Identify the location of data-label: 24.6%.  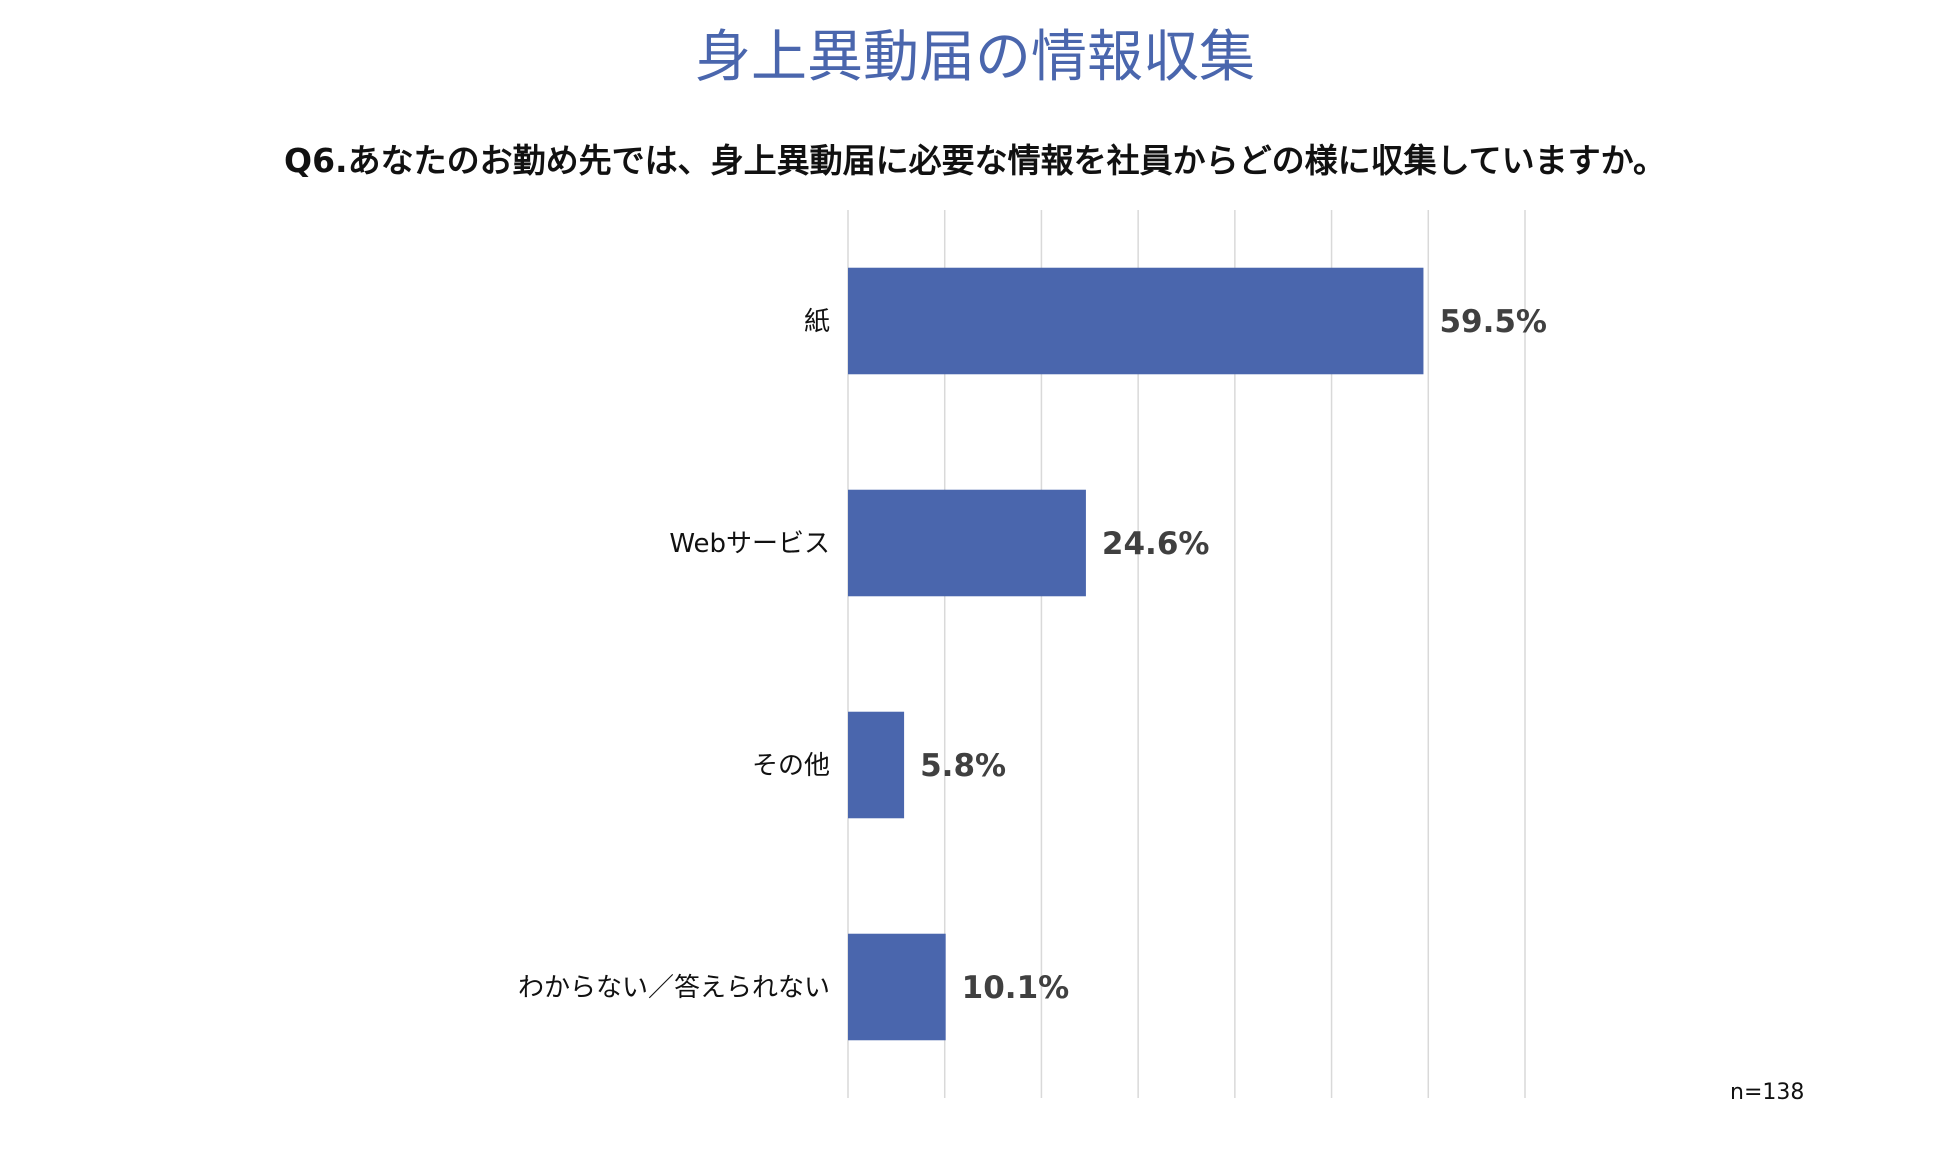
(1156, 544).